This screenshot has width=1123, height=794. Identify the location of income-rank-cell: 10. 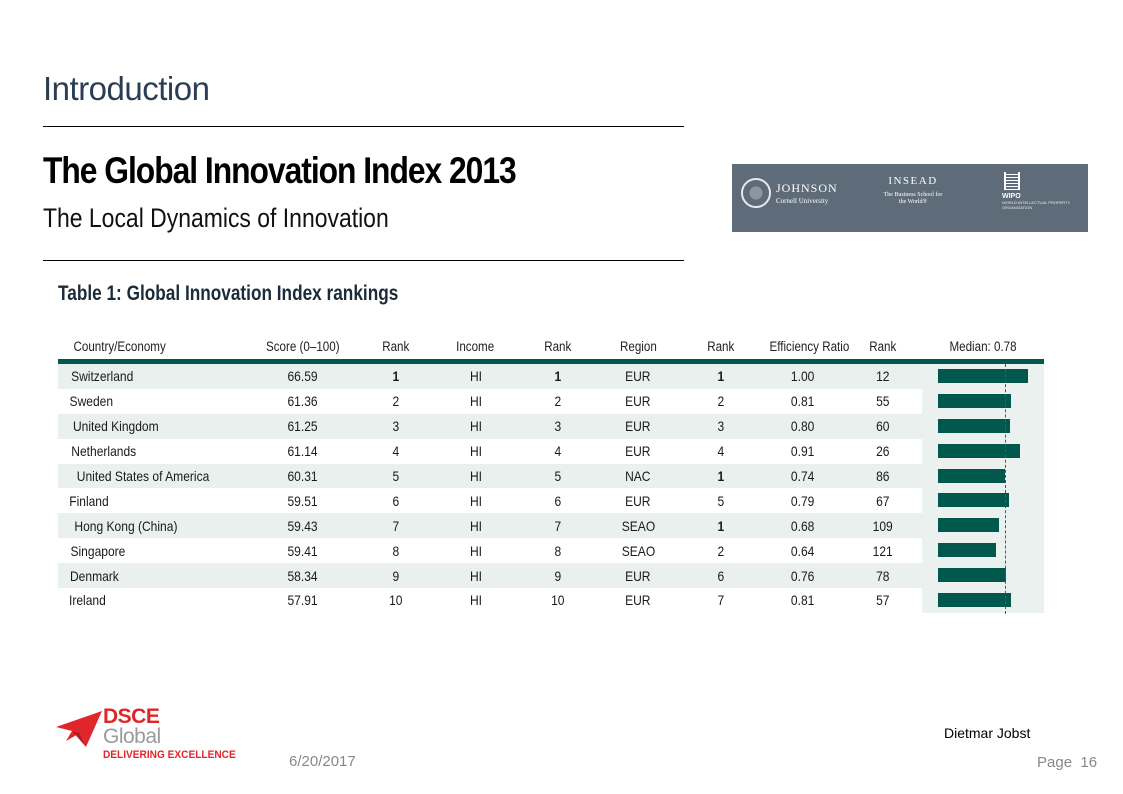
(558, 600).